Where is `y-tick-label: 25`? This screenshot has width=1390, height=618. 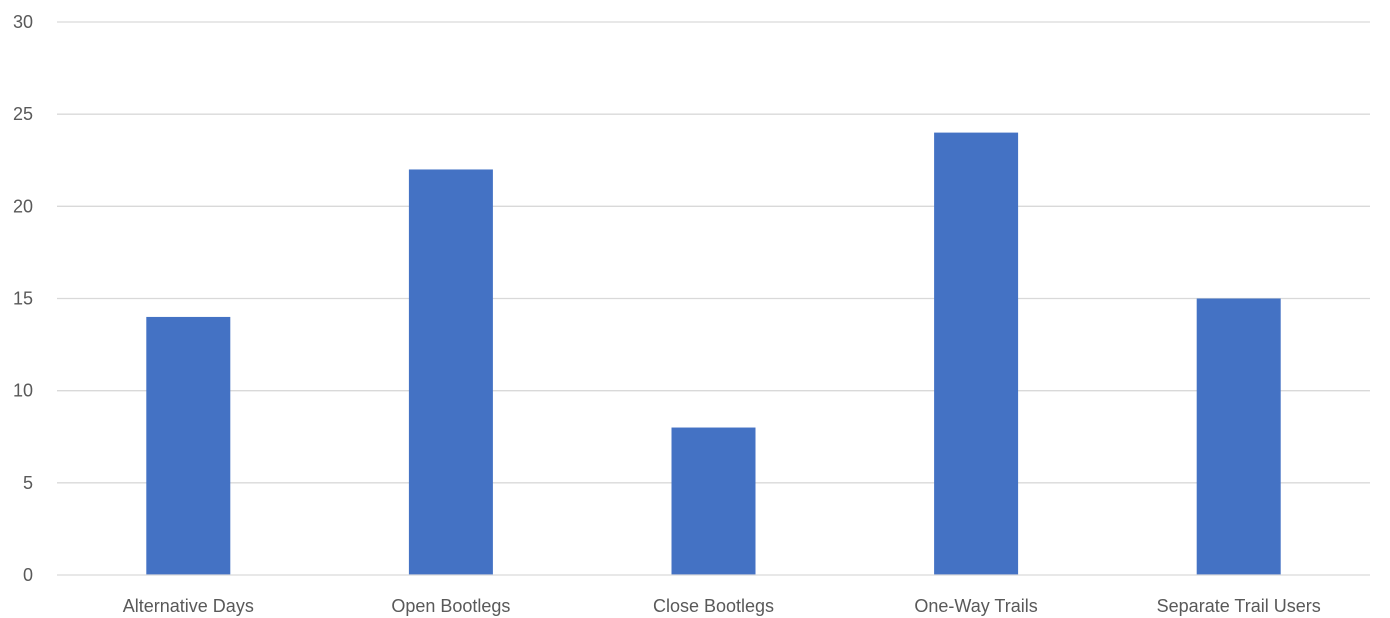
y-tick-label: 25 is located at coordinates (23, 114).